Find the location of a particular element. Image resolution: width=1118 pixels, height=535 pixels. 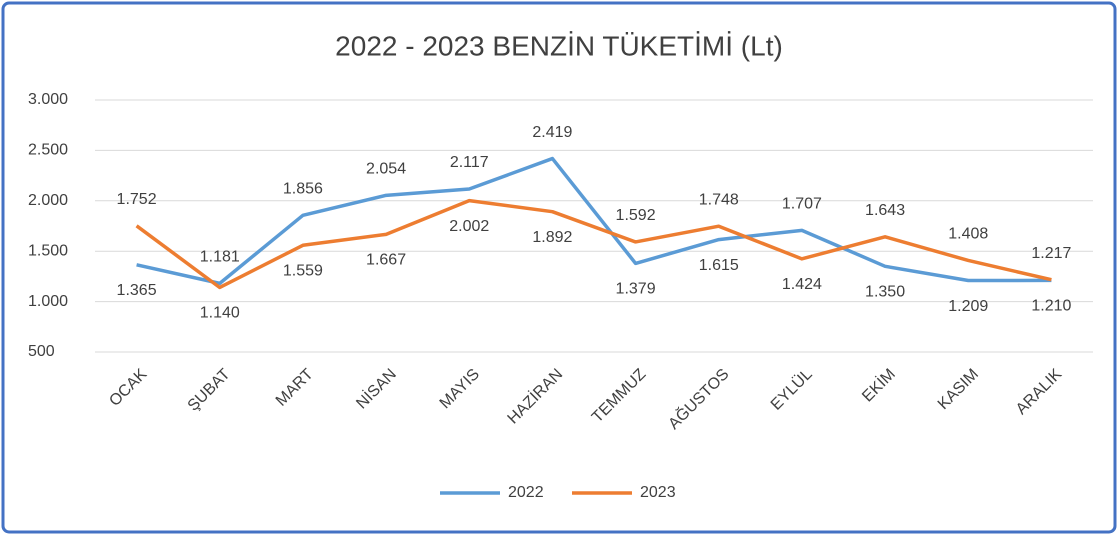

data-label: 1.408 is located at coordinates (968, 234).